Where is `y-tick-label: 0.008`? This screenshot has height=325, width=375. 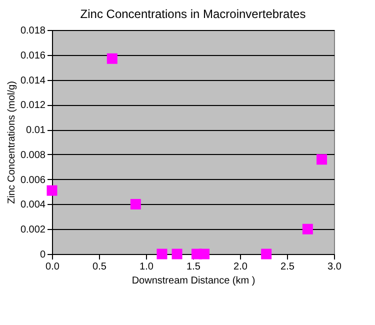 y-tick-label: 0.008 is located at coordinates (33, 155).